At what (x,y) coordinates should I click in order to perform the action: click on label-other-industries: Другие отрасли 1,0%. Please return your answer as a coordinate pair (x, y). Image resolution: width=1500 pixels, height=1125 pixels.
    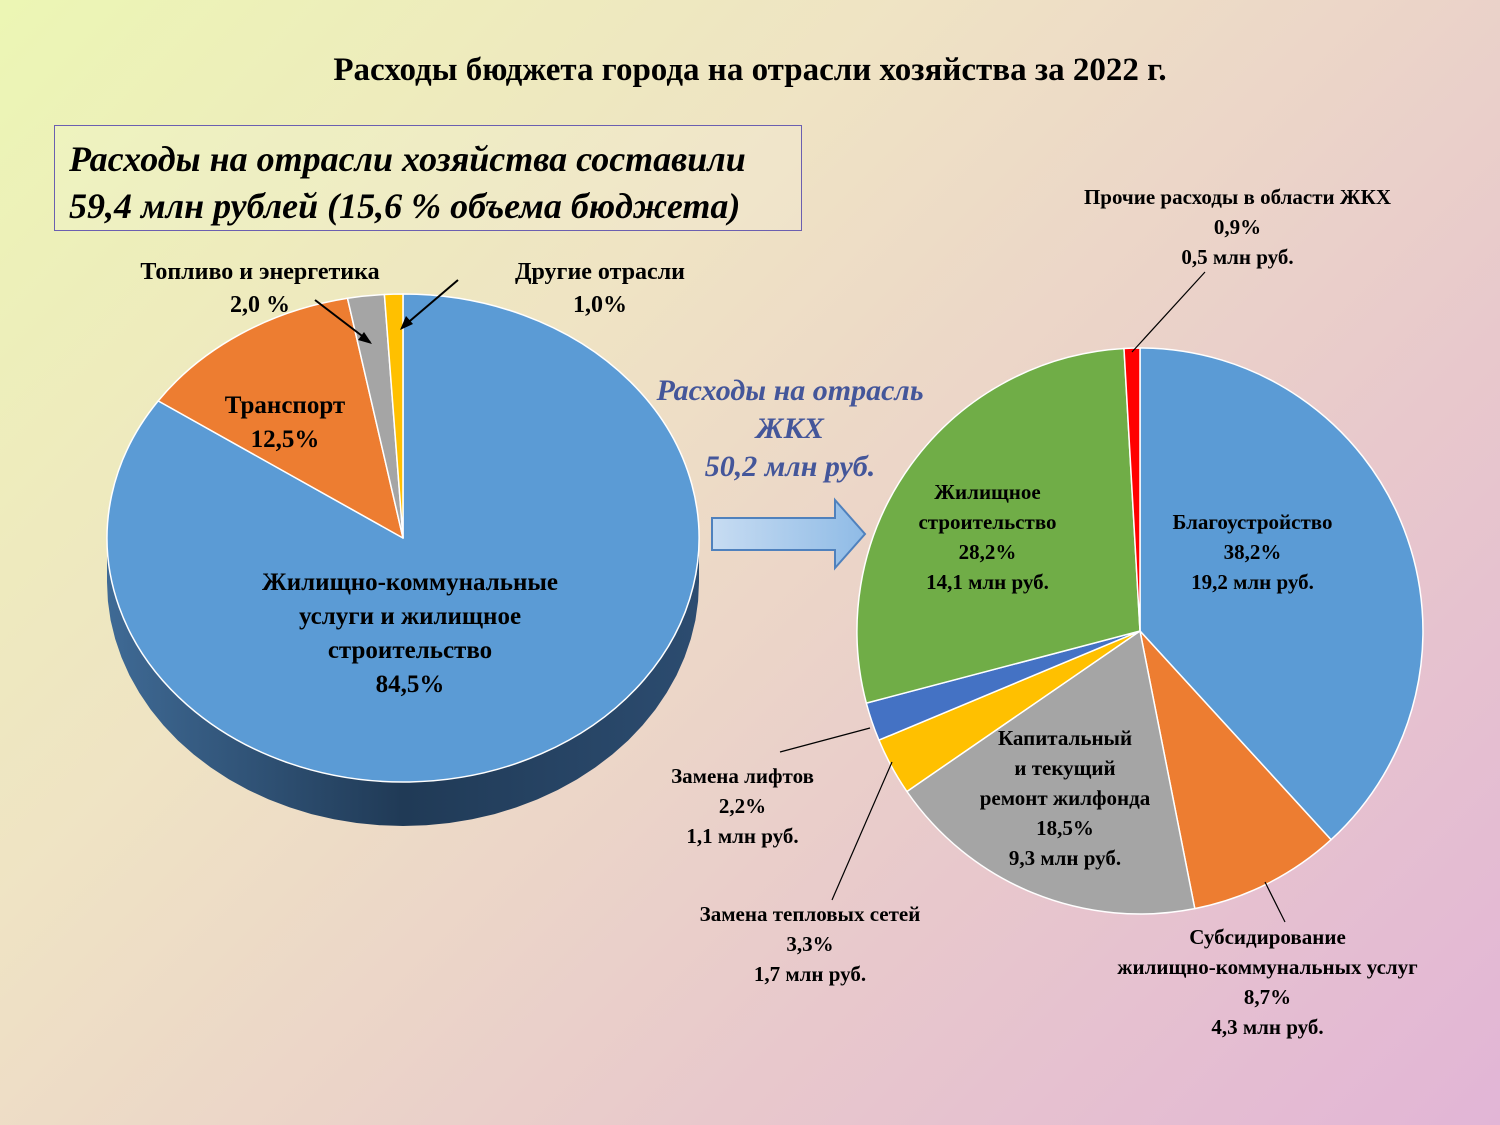
    Looking at the image, I should click on (600, 288).